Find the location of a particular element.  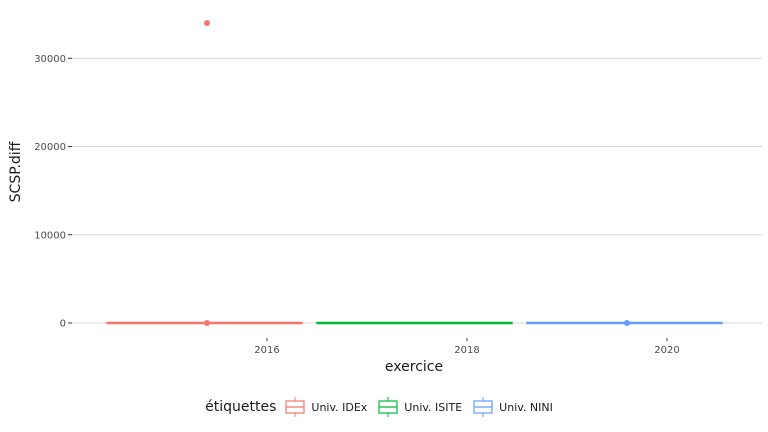

legend-item-idex: Univ. IDEx is located at coordinates (325, 407).